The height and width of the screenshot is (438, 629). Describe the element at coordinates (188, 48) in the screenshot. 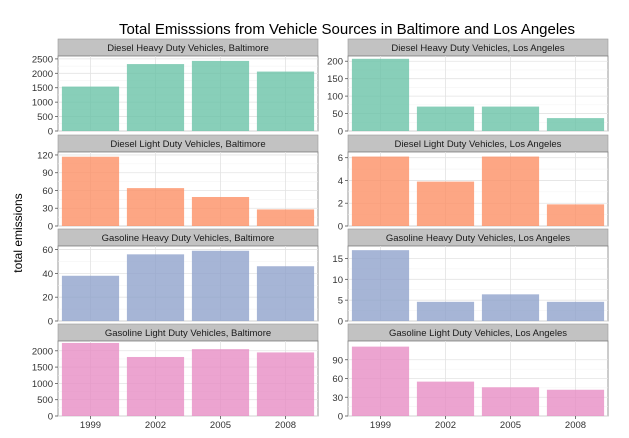

I see `facet-strip-label: Diesel Heavy Duty Vehicles, Baltimore` at that location.